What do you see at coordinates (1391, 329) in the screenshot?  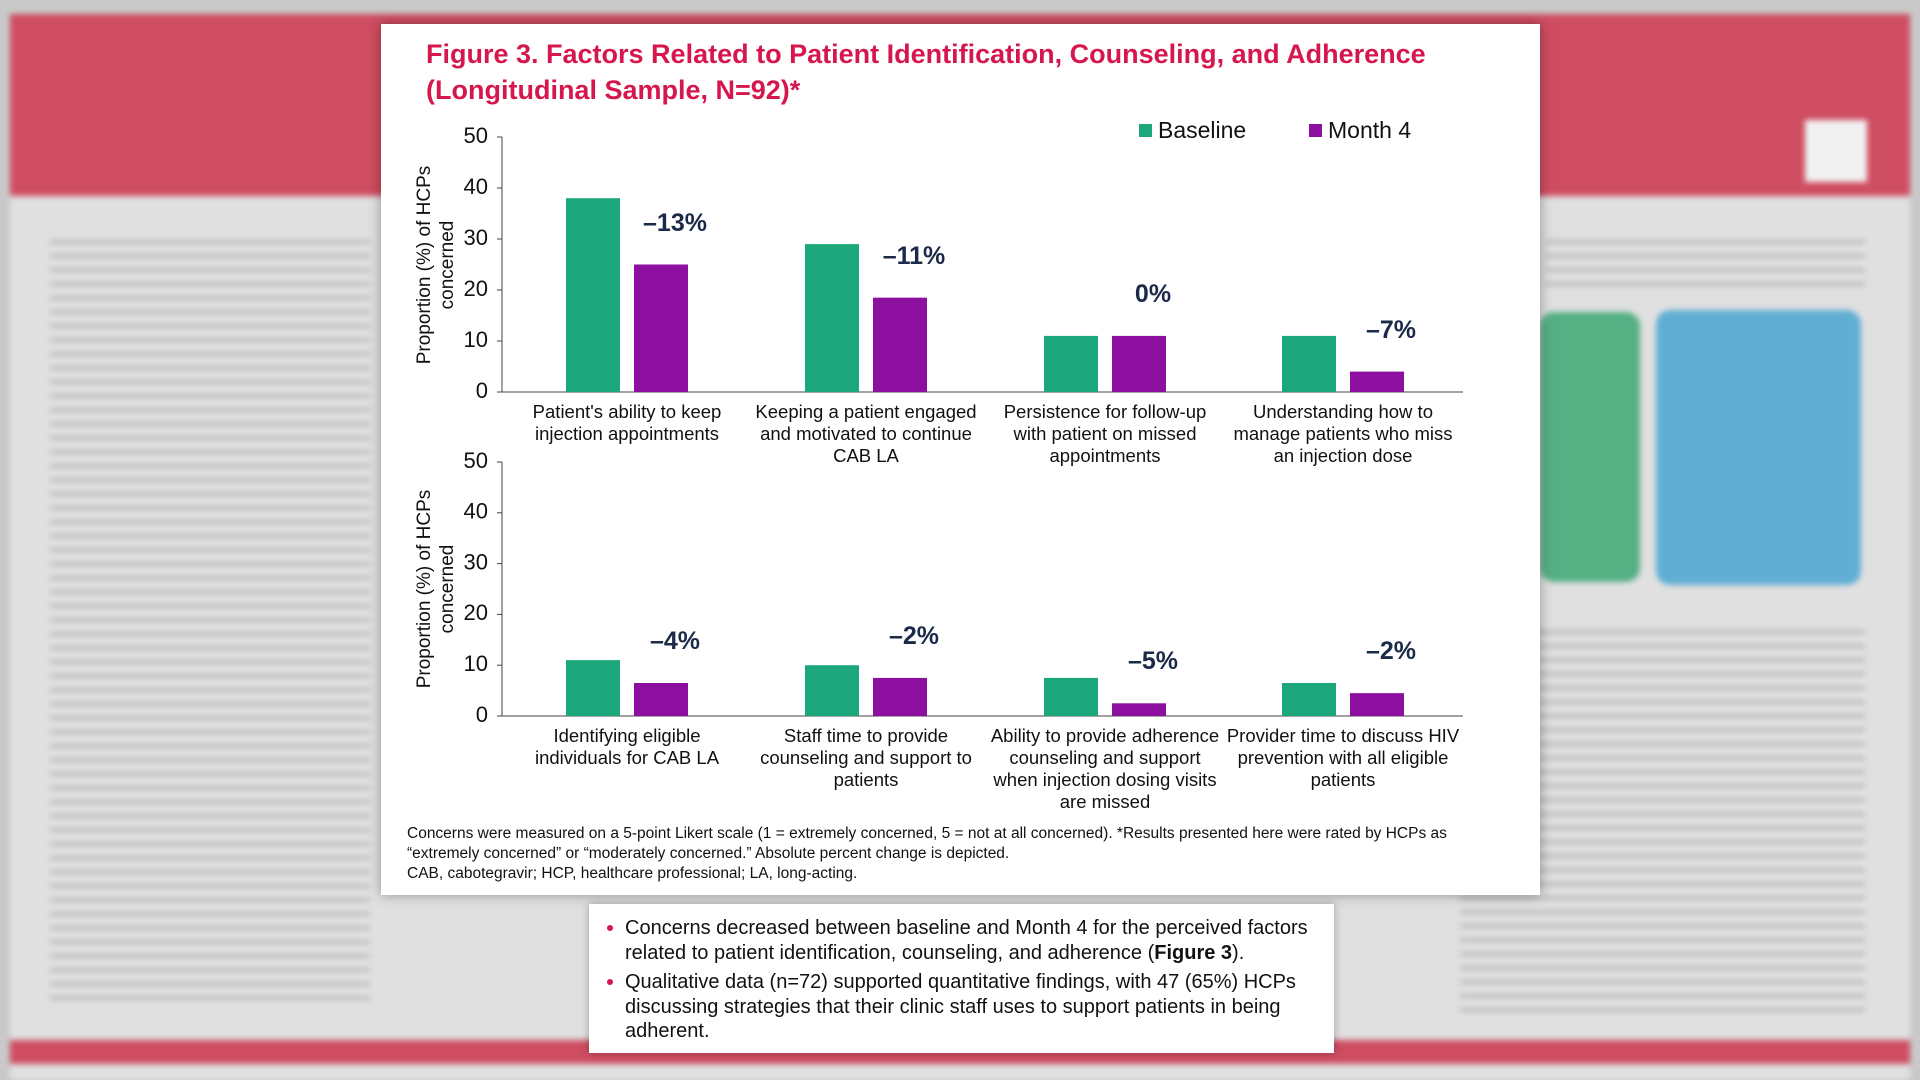 I see `change-label: –7%` at bounding box center [1391, 329].